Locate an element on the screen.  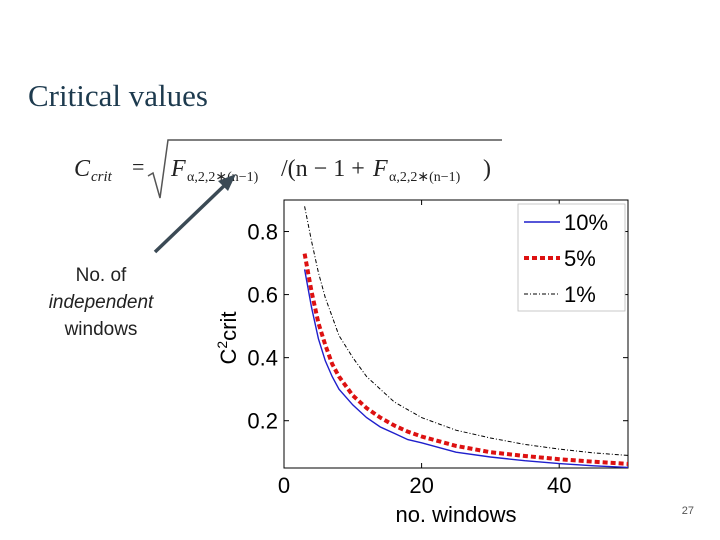
legend-label: 10% is located at coordinates (586, 222).